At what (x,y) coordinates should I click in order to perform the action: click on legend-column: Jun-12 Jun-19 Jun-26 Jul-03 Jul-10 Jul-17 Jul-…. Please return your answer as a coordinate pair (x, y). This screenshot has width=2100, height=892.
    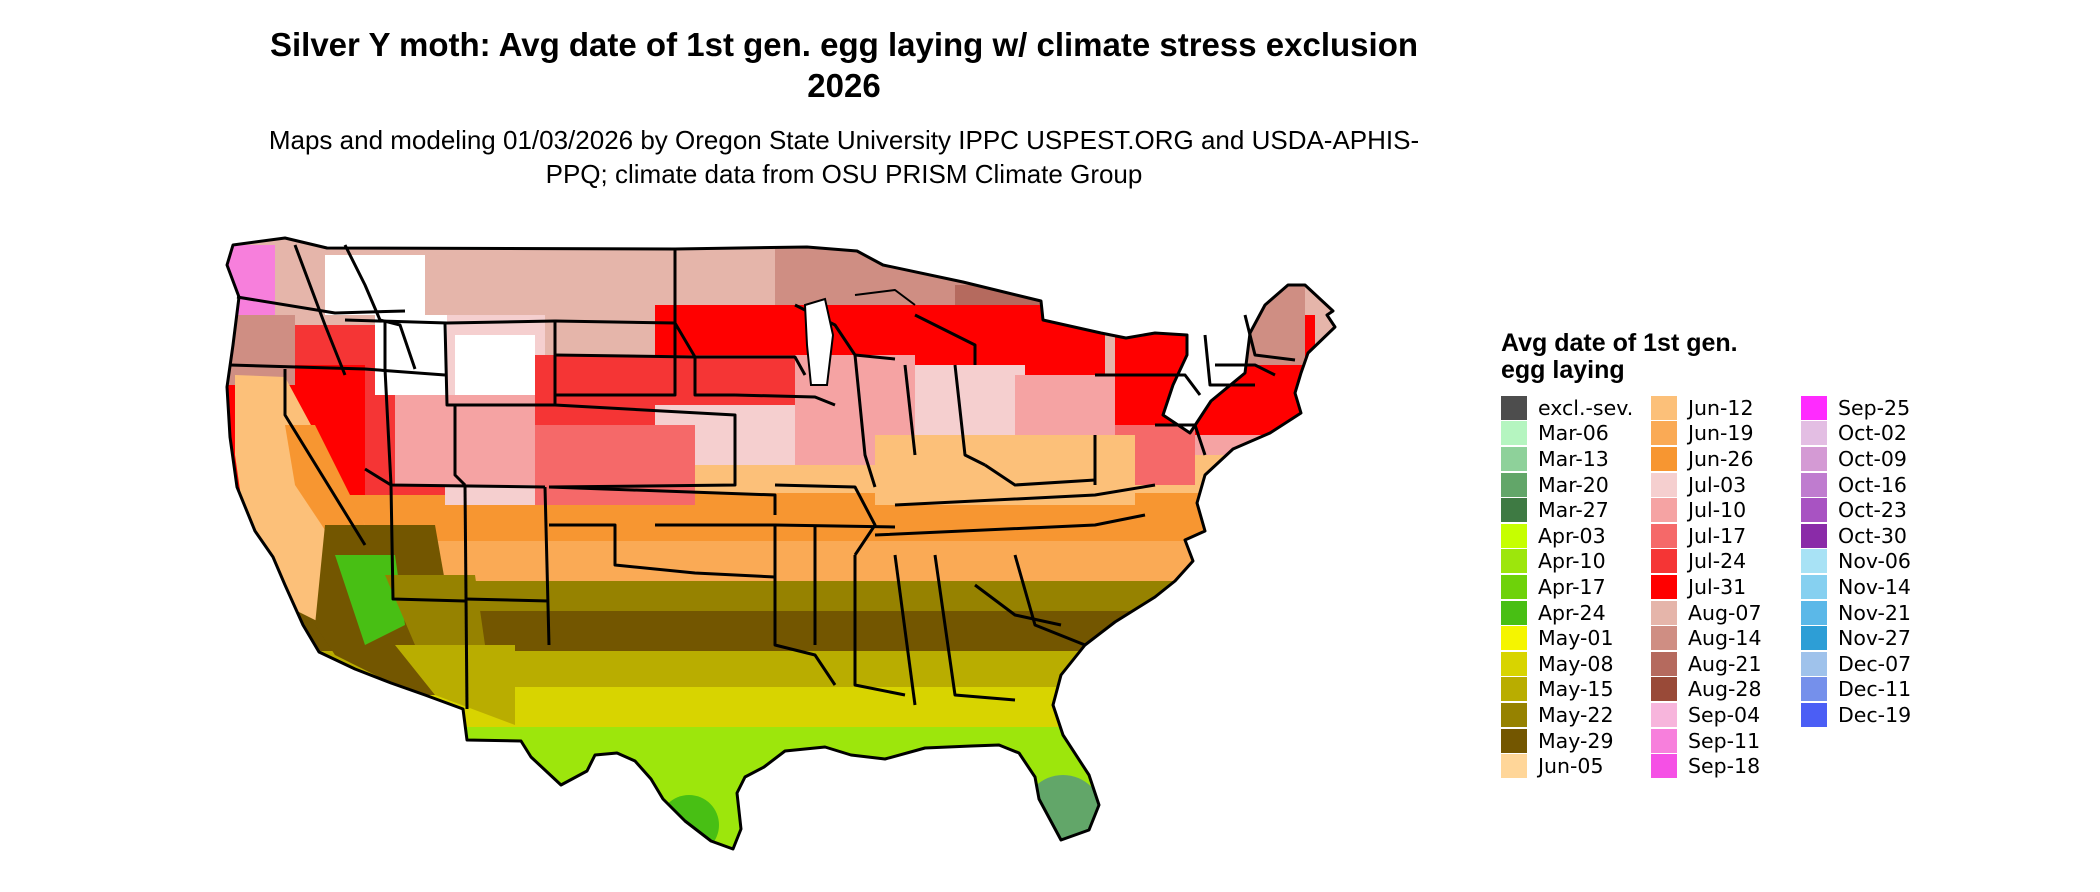
    Looking at the image, I should click on (1726, 587).